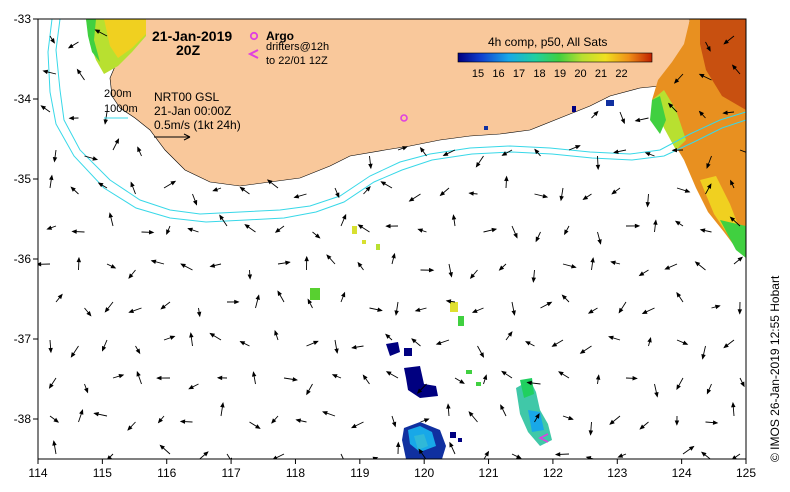 This screenshot has width=790, height=492. What do you see at coordinates (392, 469) in the screenshot?
I see `x-axis: 114 115 116 117 118 119 120 121 122 123 124 125` at bounding box center [392, 469].